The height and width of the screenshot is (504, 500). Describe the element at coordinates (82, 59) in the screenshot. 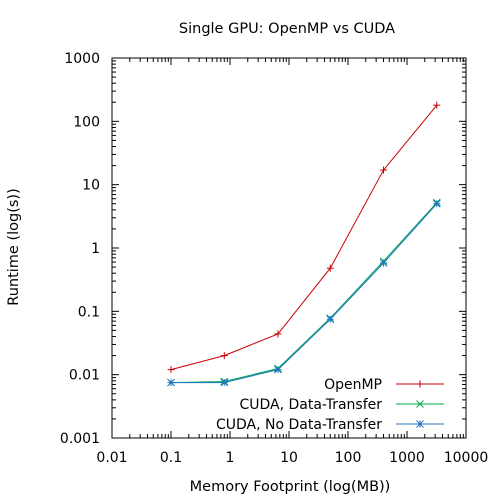

I see `y-tick-label: 1000` at that location.